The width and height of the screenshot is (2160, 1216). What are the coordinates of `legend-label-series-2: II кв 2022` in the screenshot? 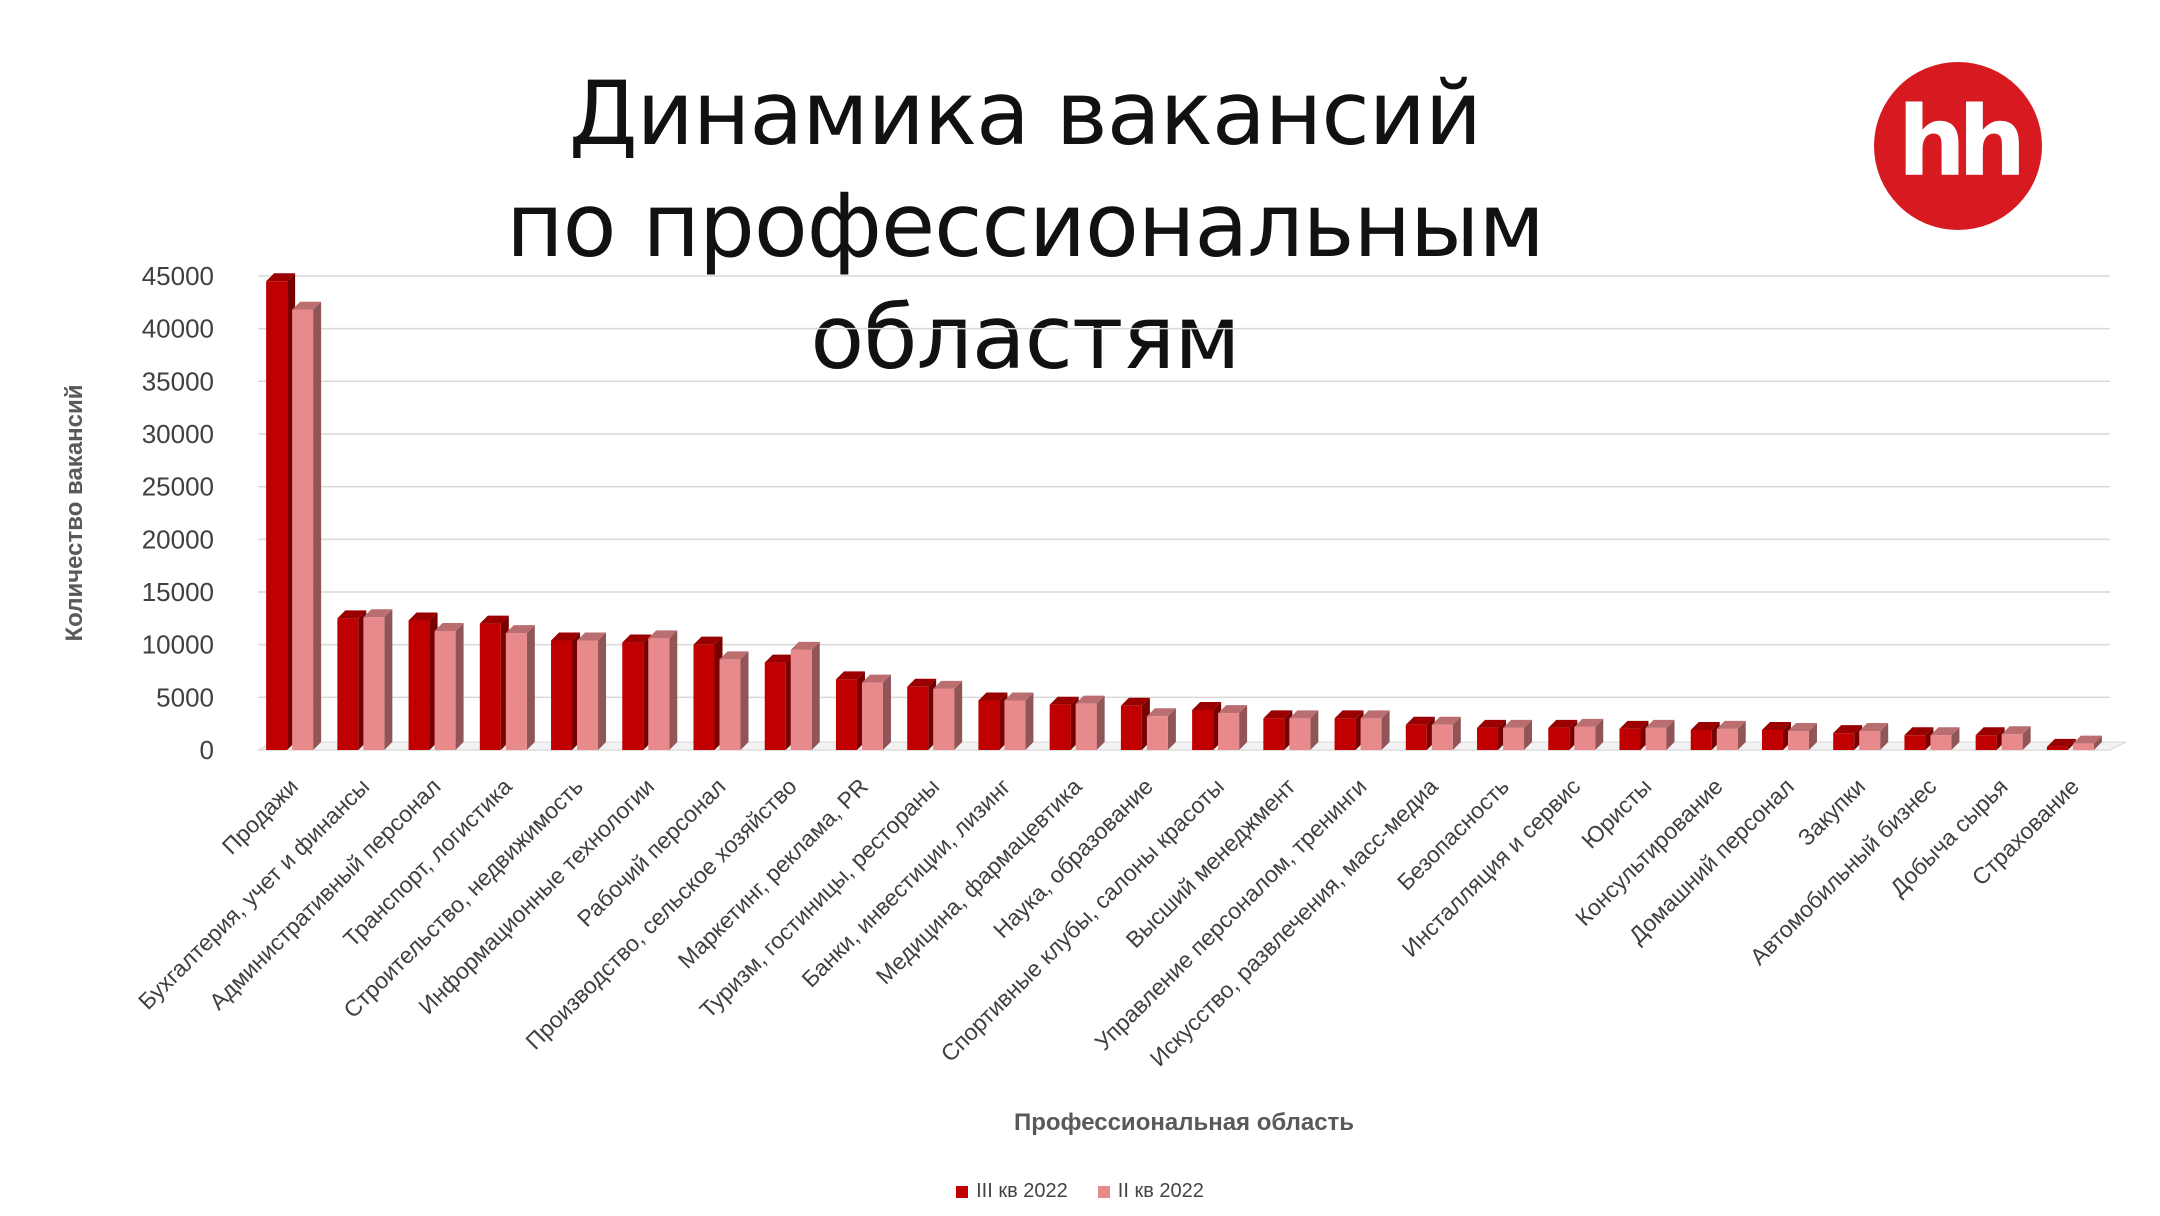 It's located at (1160, 1191).